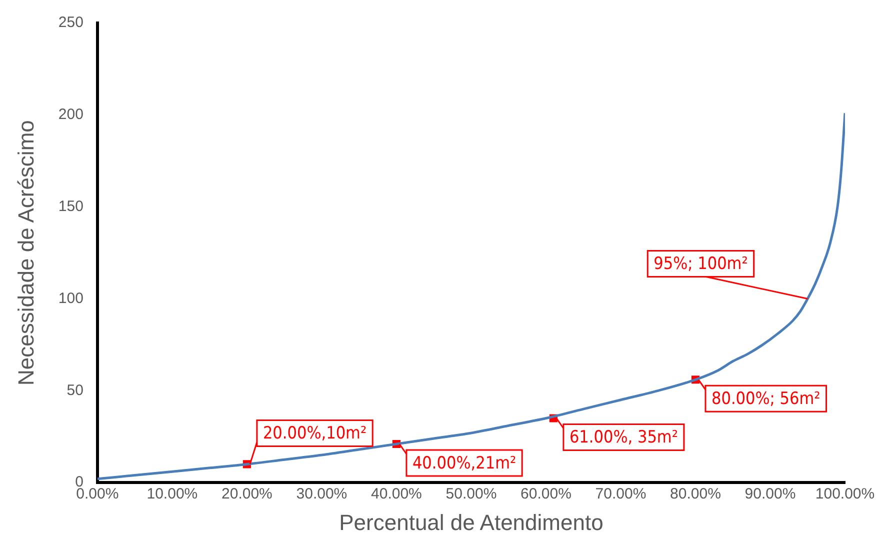  I want to click on x-tick-label: 30.00%, so click(322, 494).